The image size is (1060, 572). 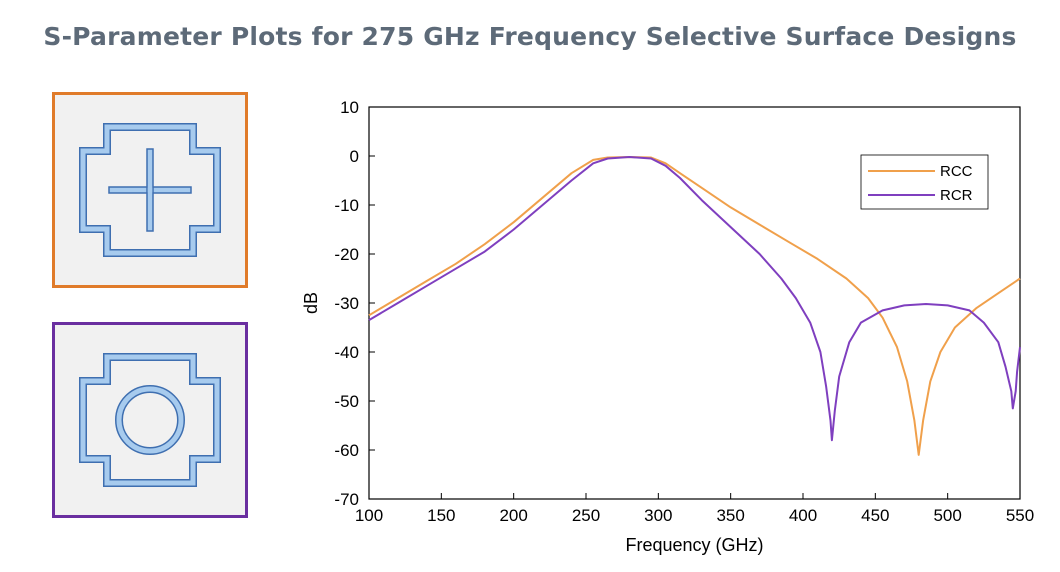 I want to click on y-axis-label: dB, so click(x=311, y=303).